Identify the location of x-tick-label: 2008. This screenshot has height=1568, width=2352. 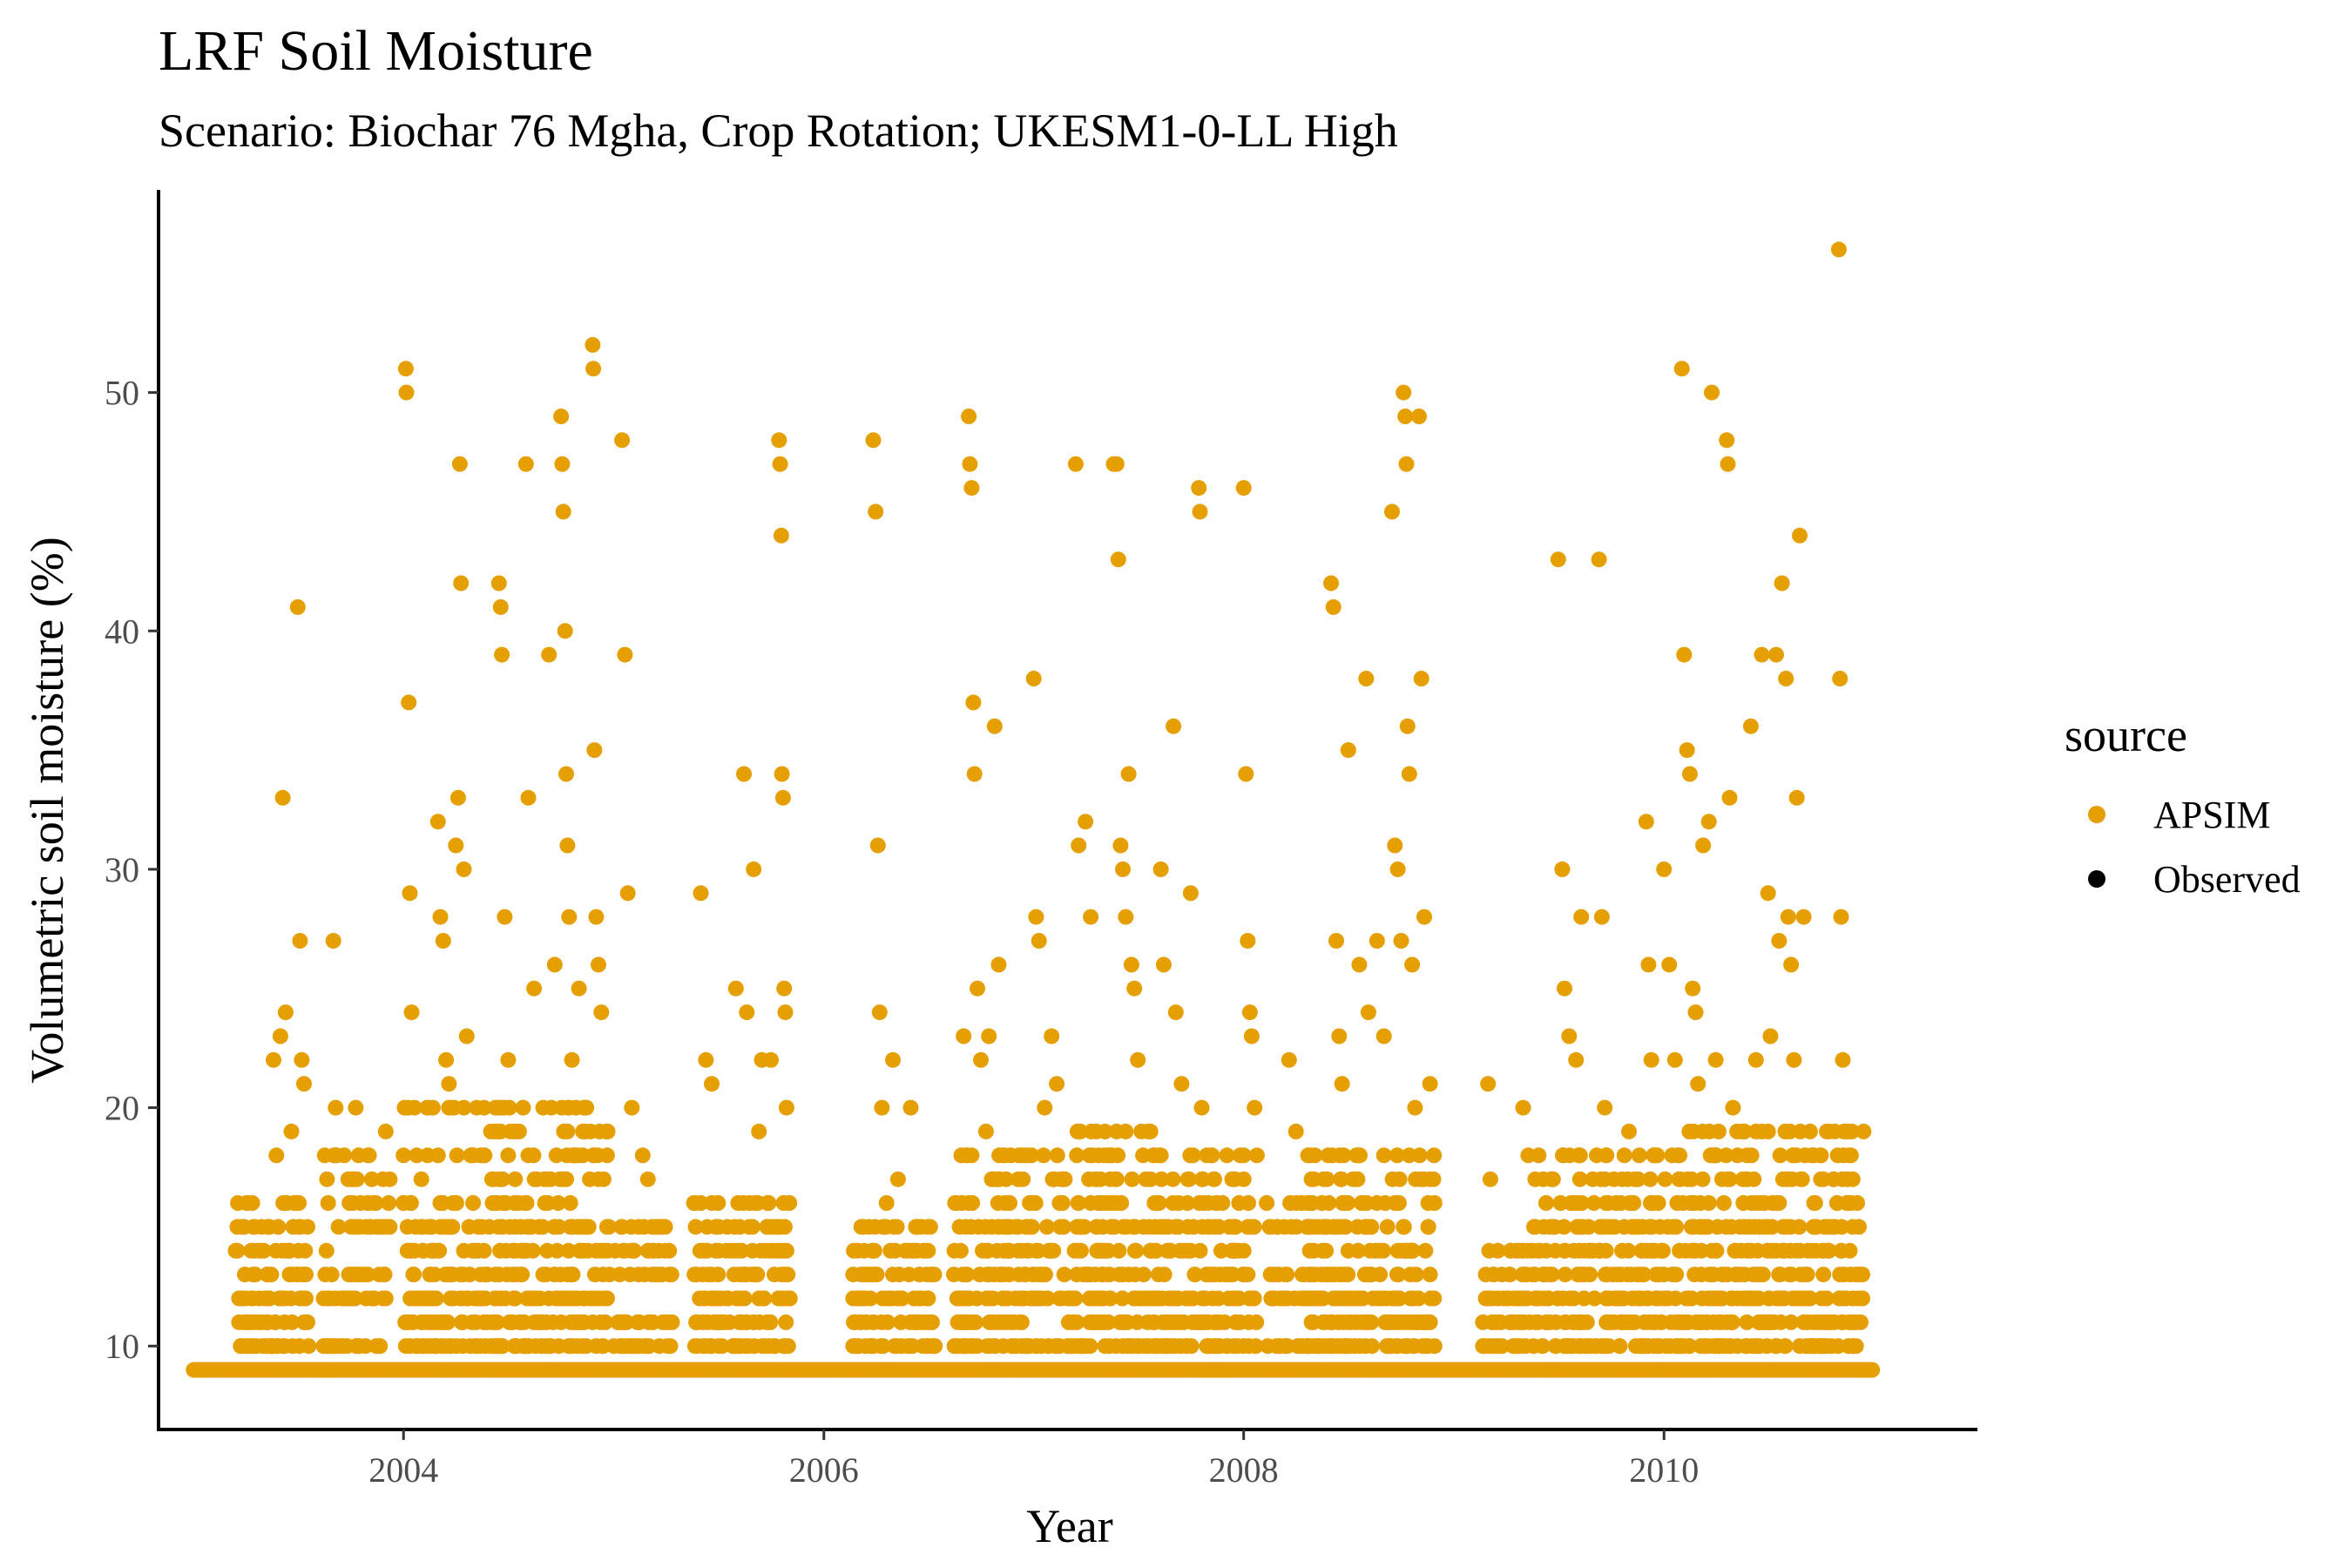
(1244, 1470).